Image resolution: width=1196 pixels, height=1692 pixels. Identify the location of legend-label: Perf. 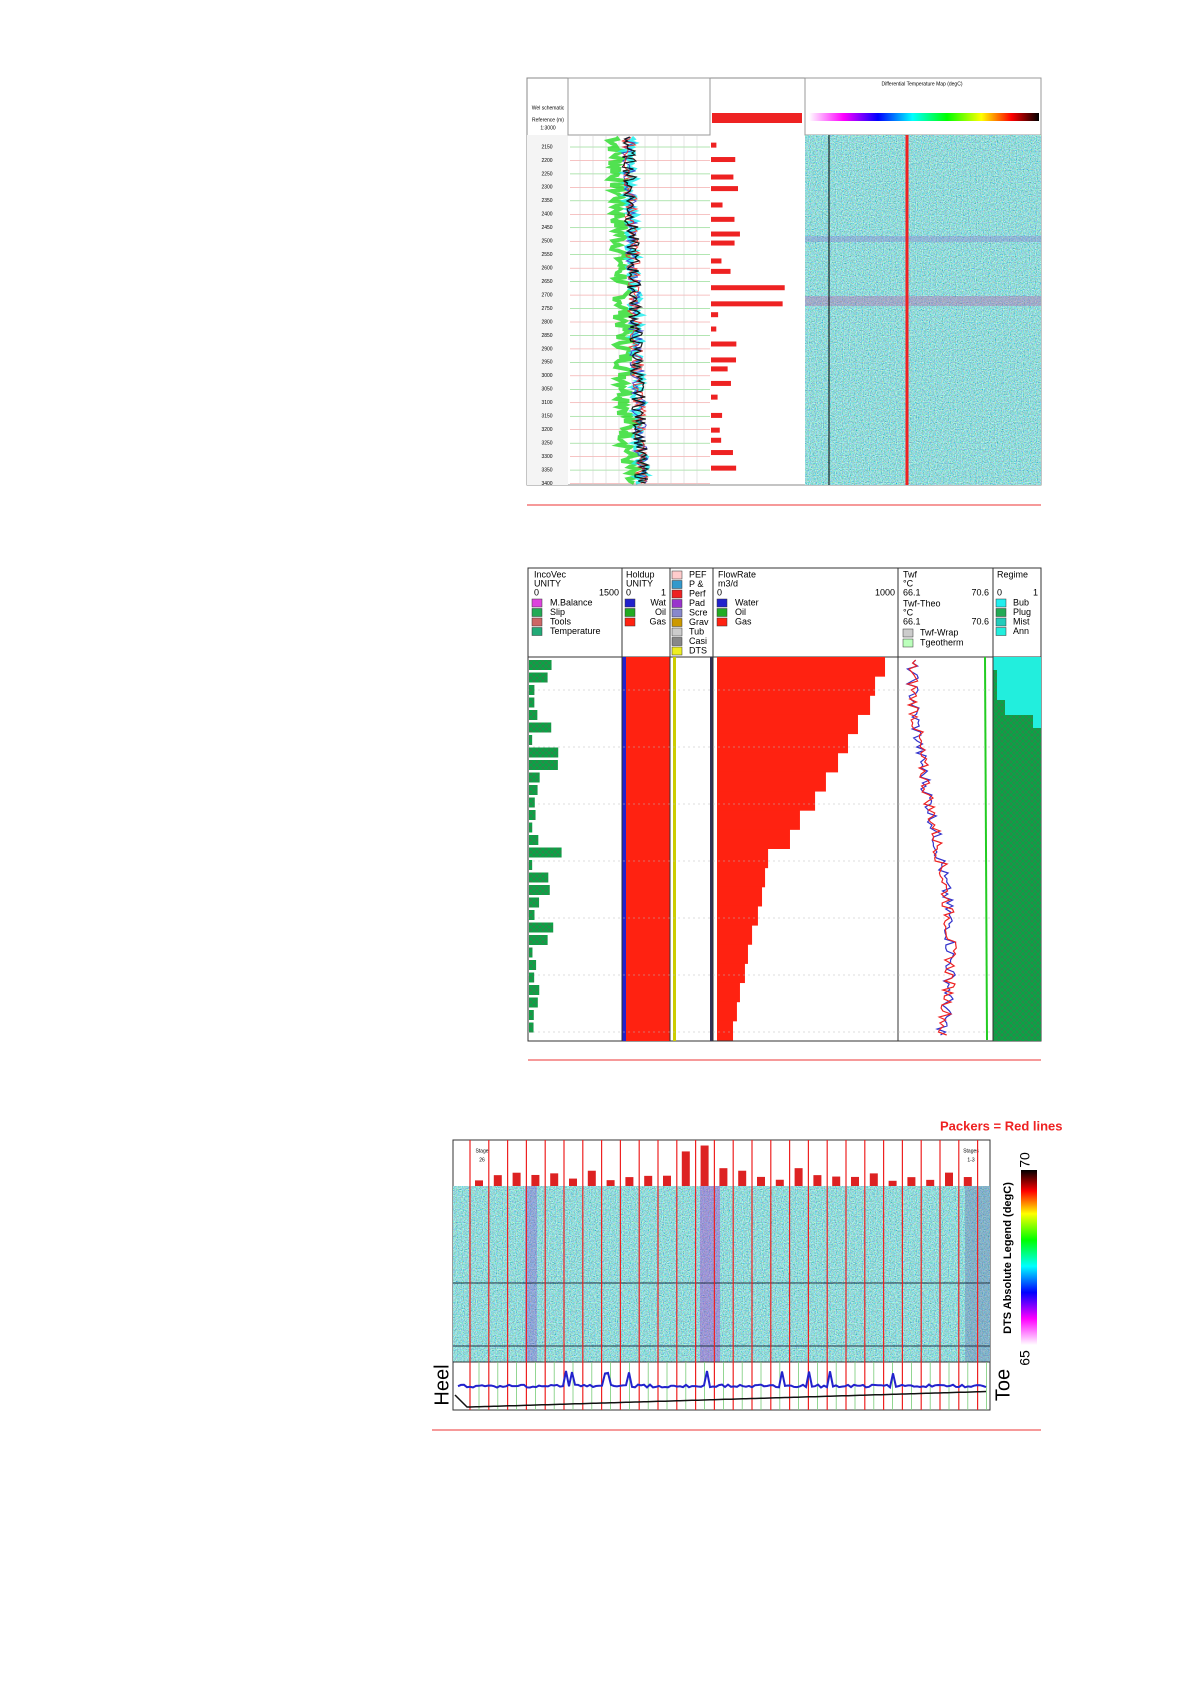
(697, 593).